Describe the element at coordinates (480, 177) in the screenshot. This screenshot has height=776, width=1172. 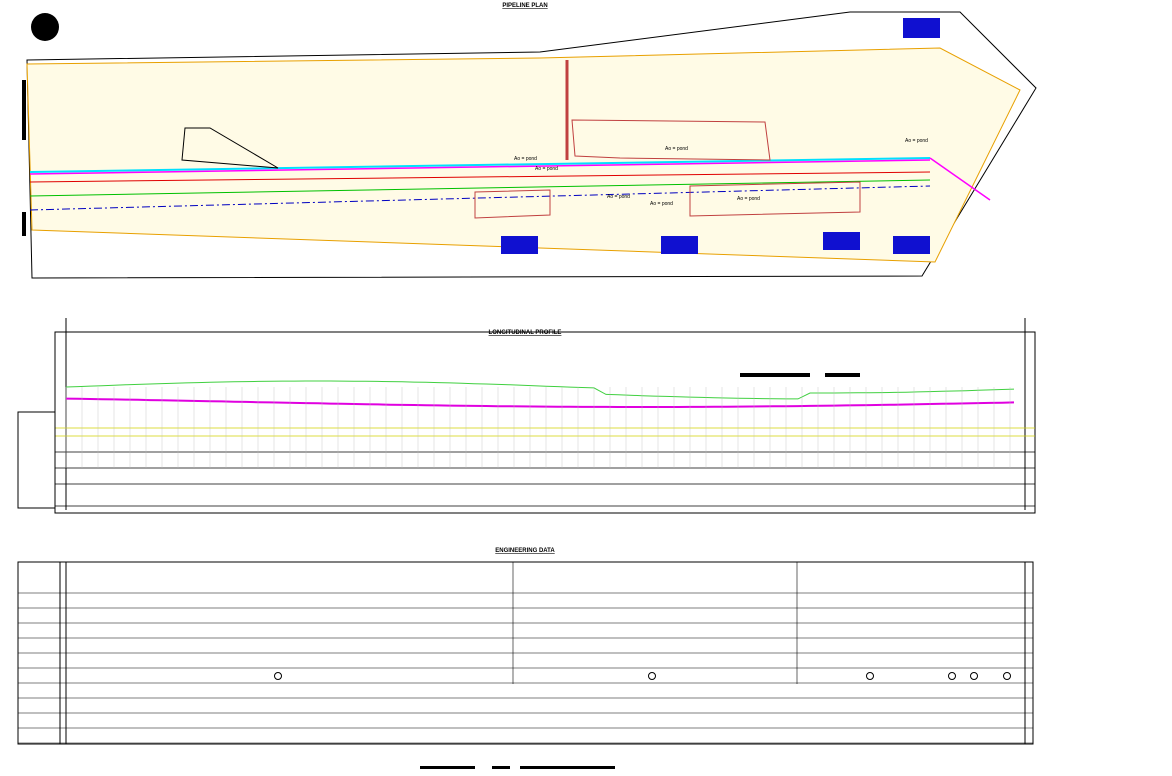
I see `road-red` at that location.